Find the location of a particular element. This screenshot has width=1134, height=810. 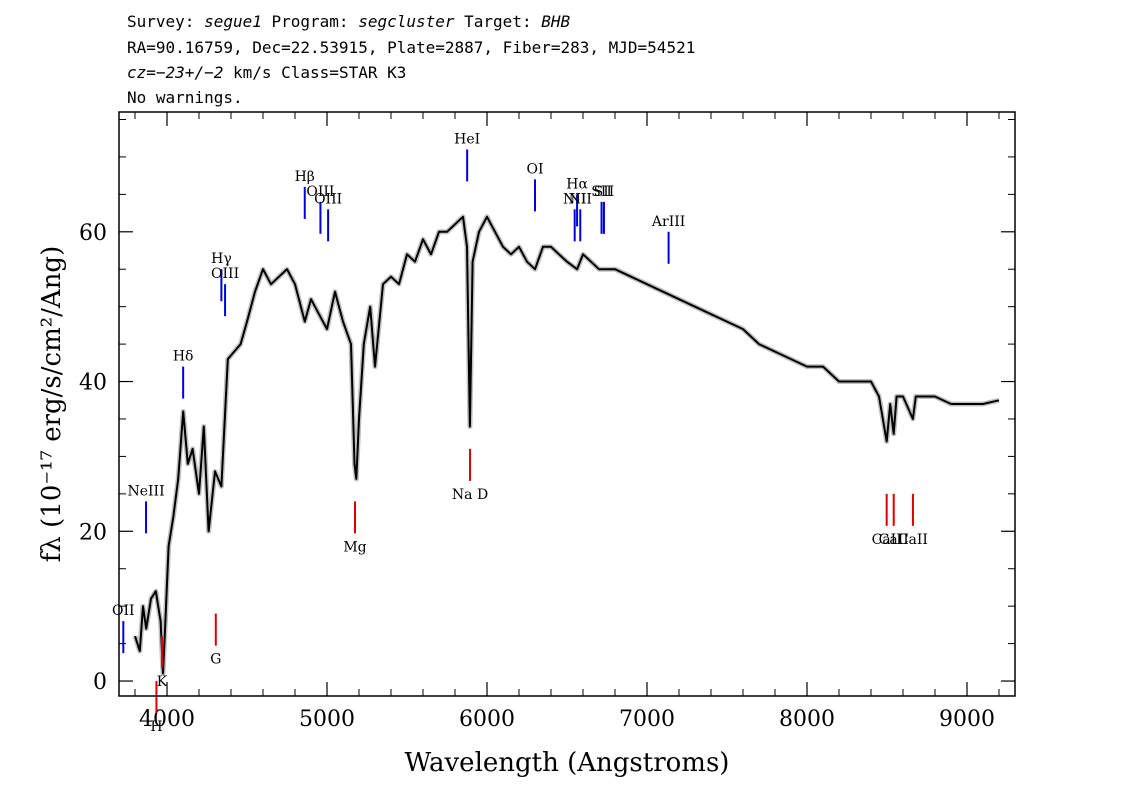

emission-line-label: Hδ is located at coordinates (183, 357).